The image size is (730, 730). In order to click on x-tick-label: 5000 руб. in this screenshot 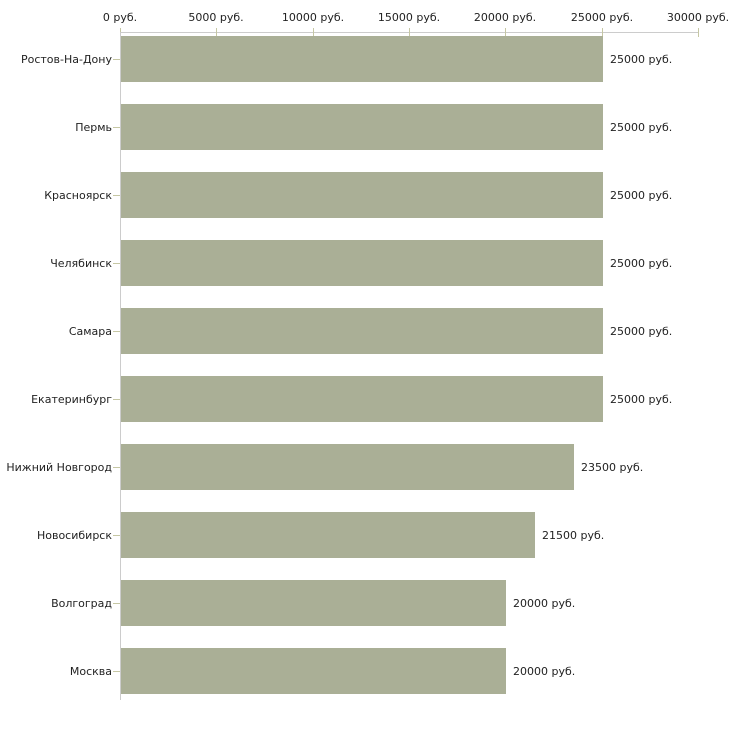, I will do `click(216, 17)`.